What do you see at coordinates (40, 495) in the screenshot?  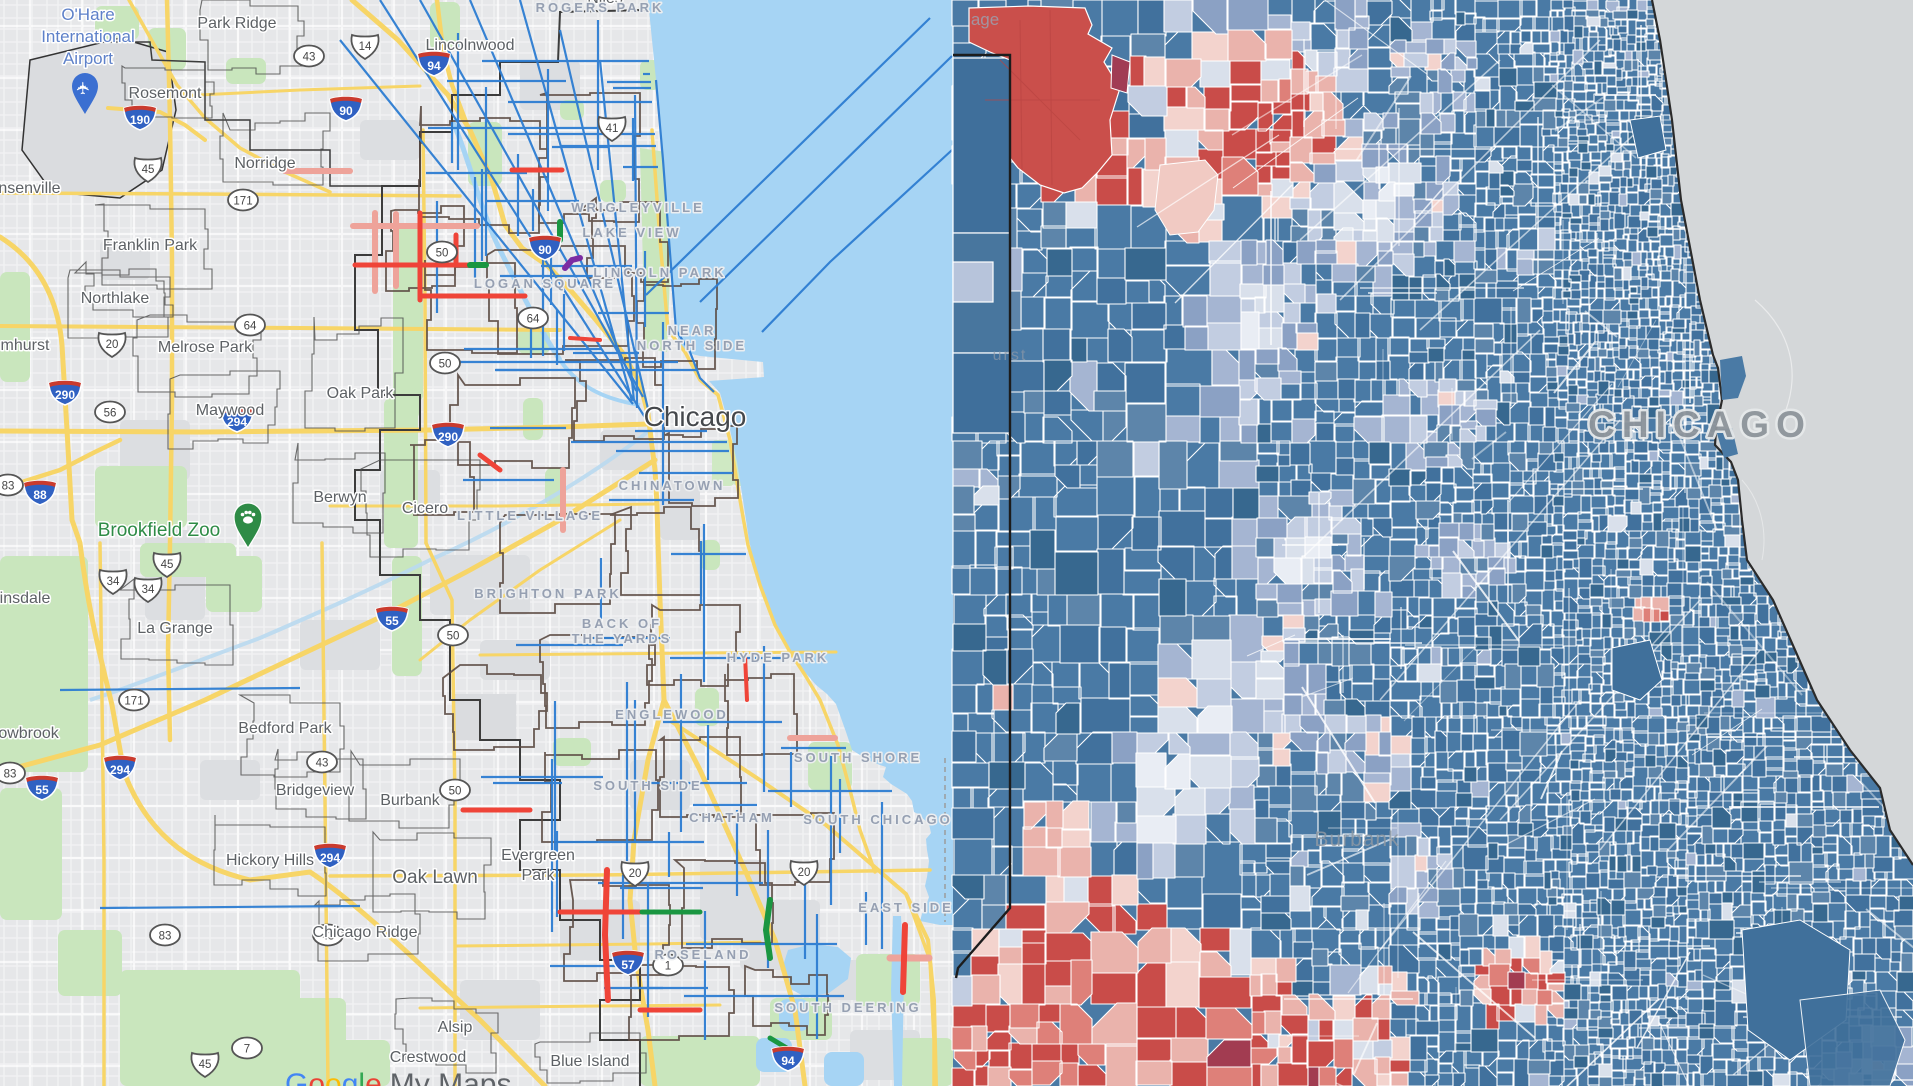 I see `svg-text: 88` at bounding box center [40, 495].